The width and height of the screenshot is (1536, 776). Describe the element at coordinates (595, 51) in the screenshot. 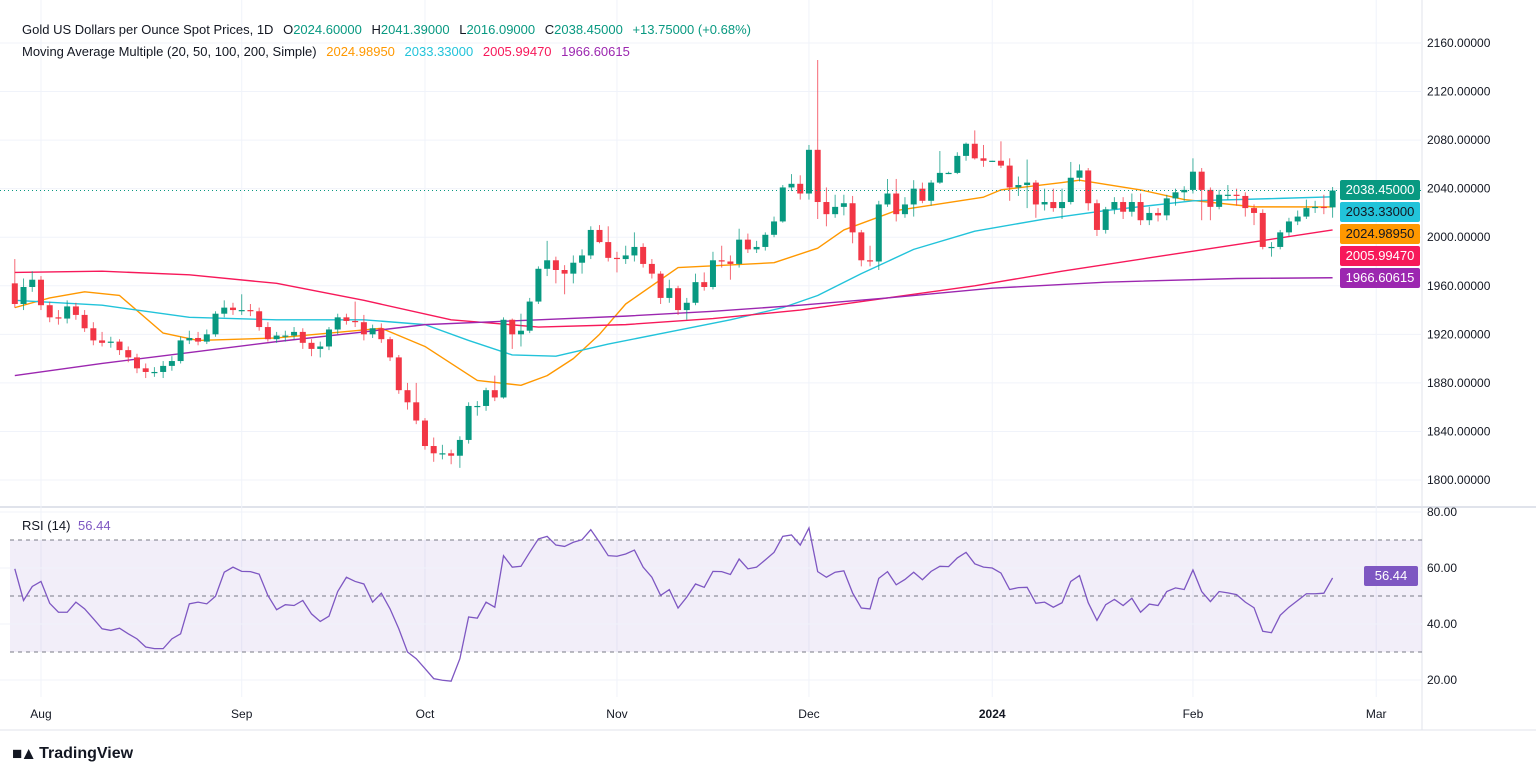

I see `ma200-value: 1966.60615` at that location.